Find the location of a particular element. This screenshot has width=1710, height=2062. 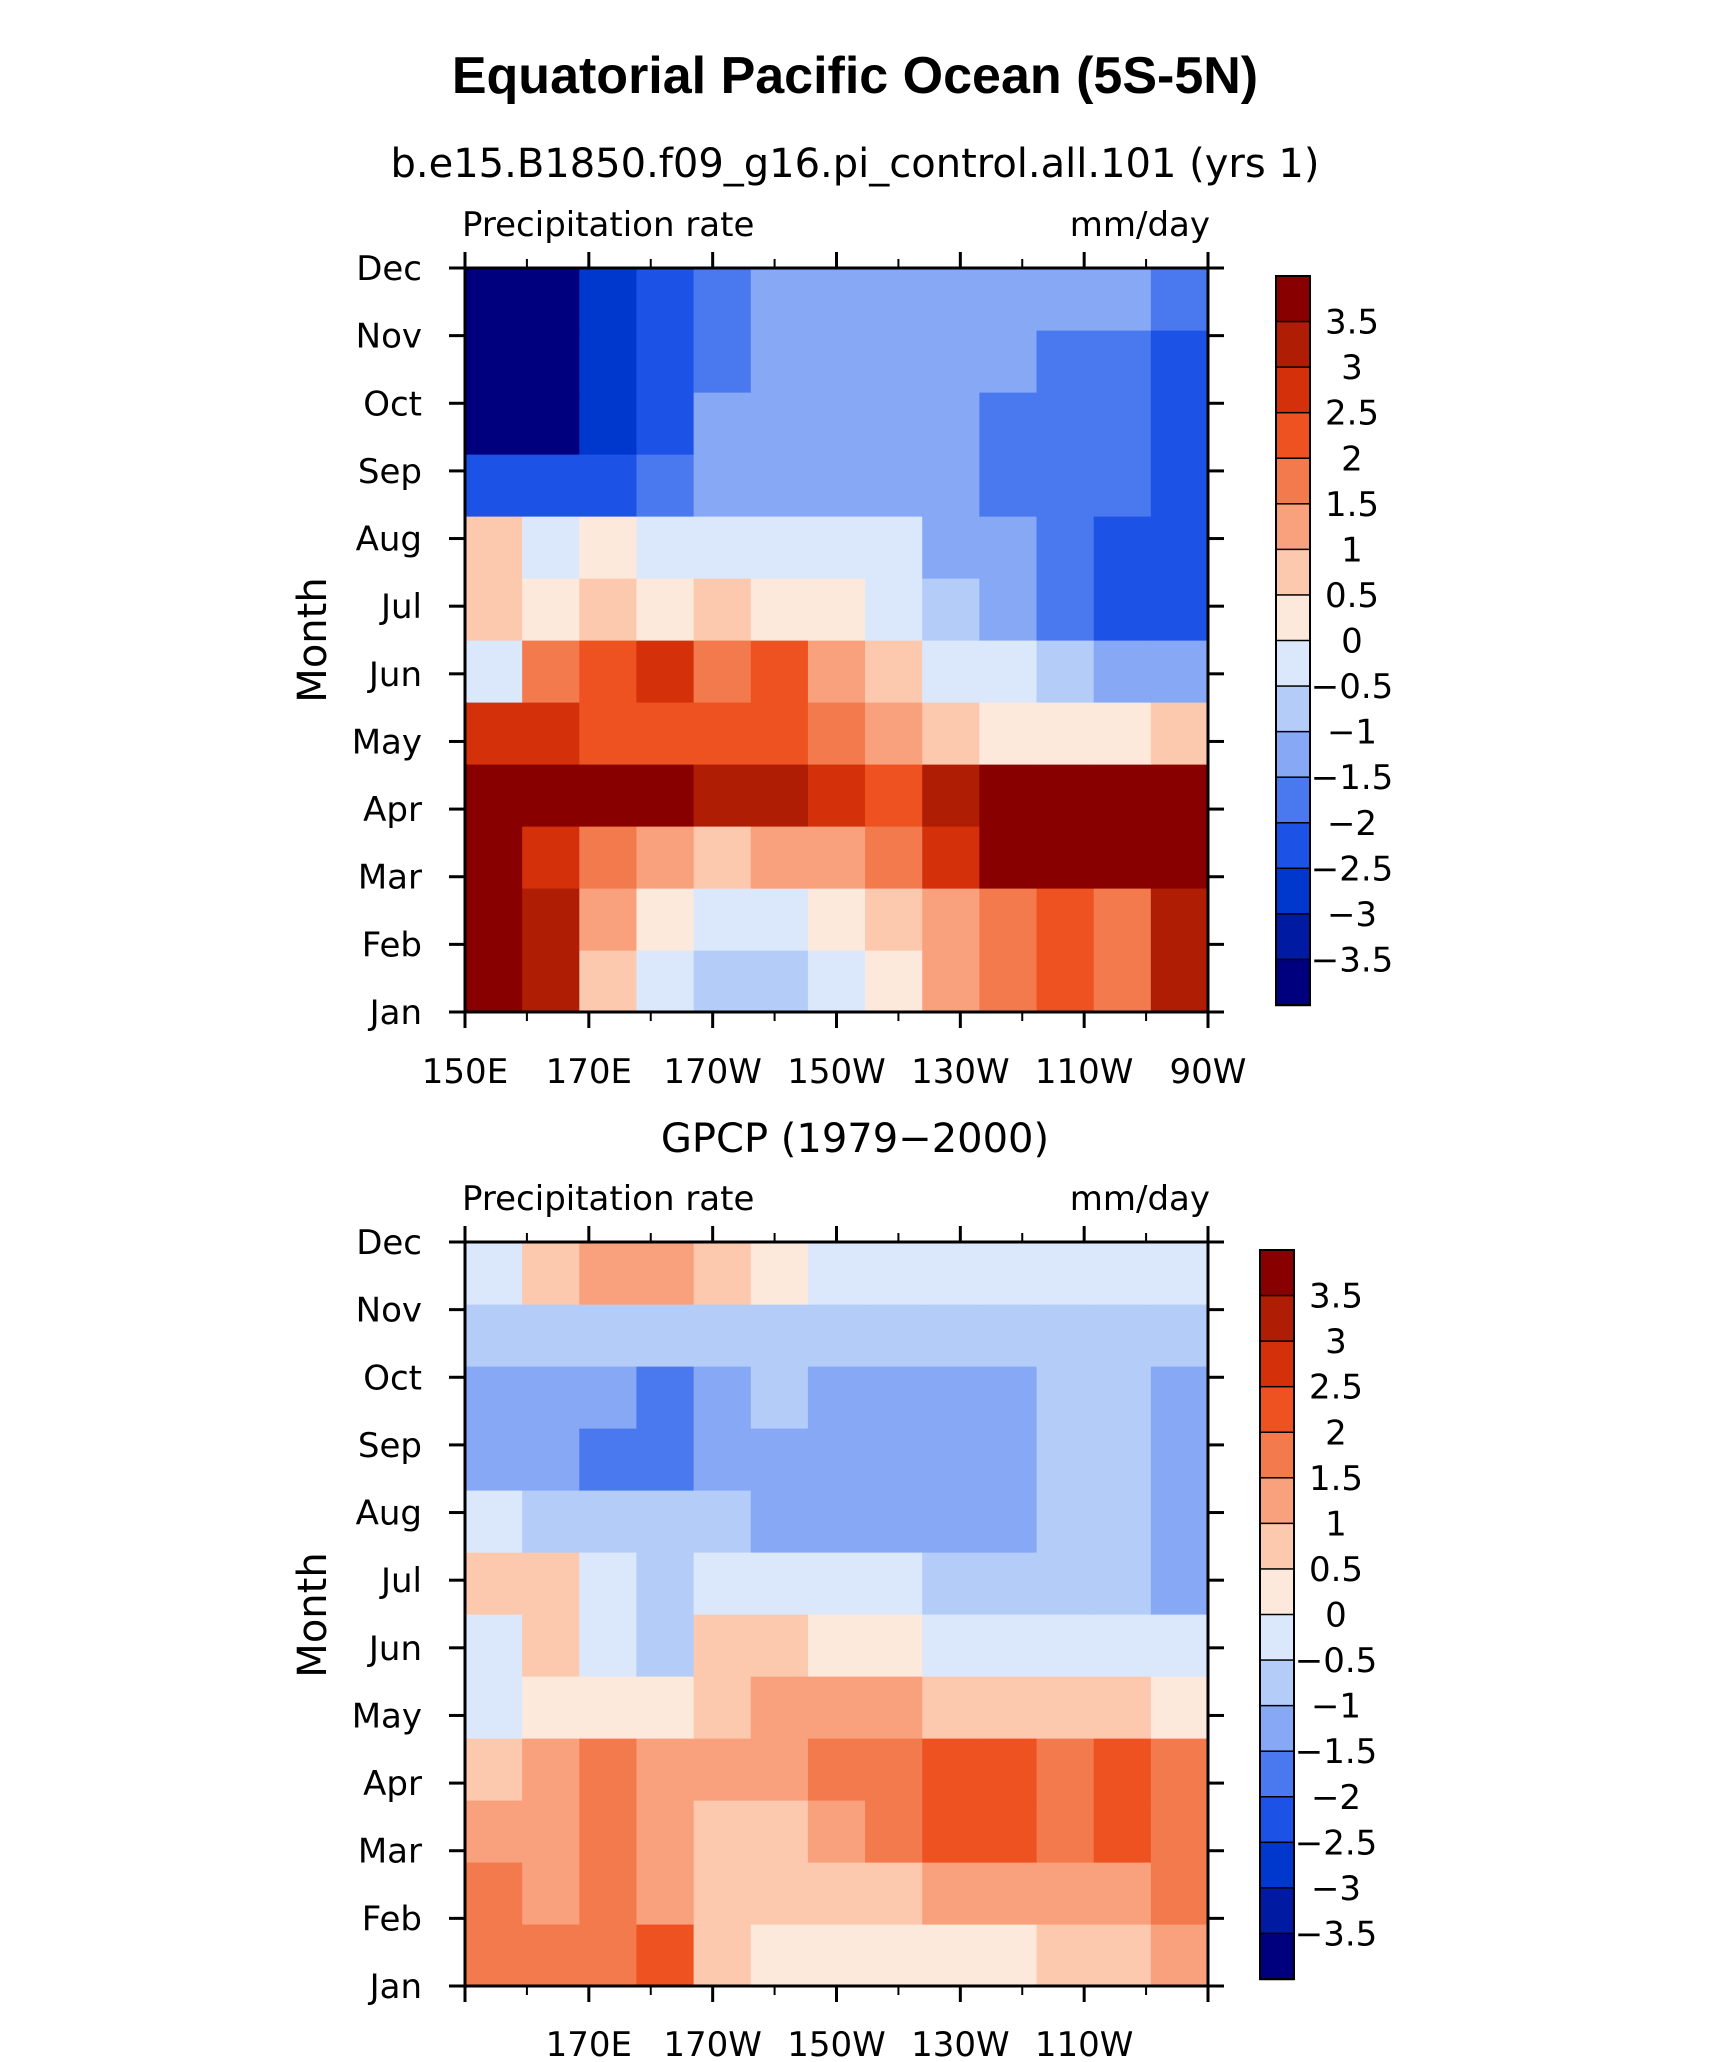

colorbar-label: 0 is located at coordinates (1336, 1616).